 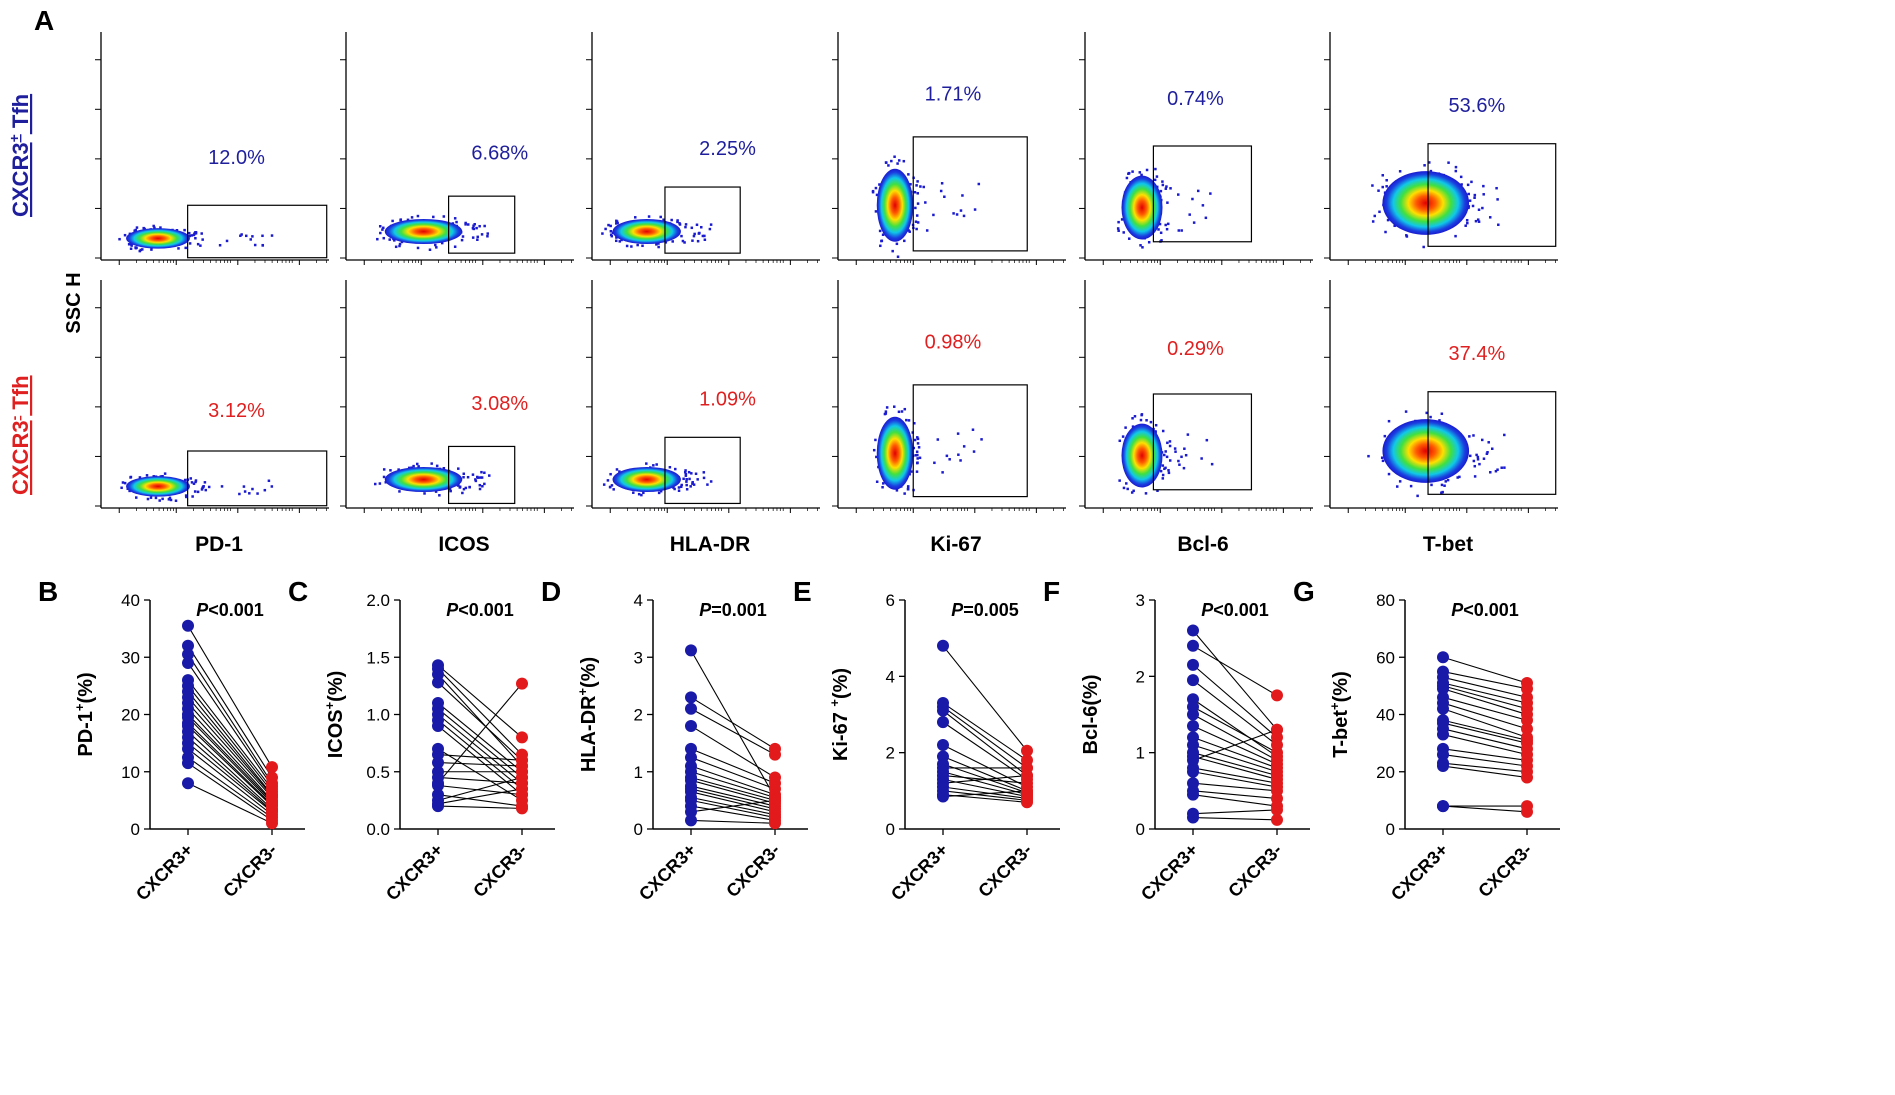 I want to click on y-tick-label: 0, so click(x=638, y=829).